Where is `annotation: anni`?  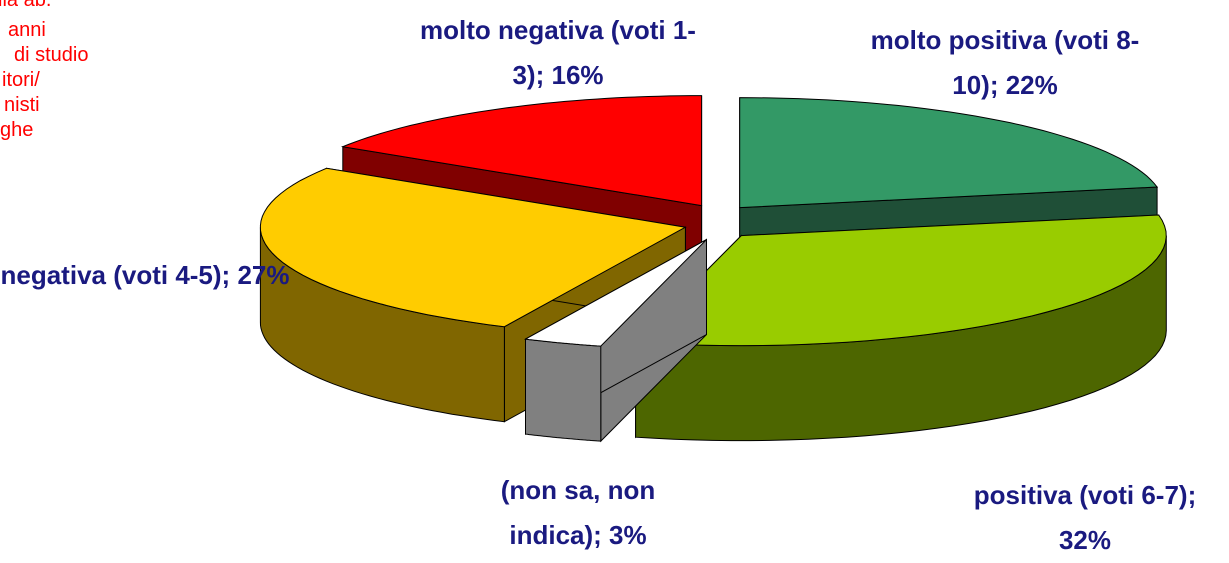
annotation: anni is located at coordinates (27, 30).